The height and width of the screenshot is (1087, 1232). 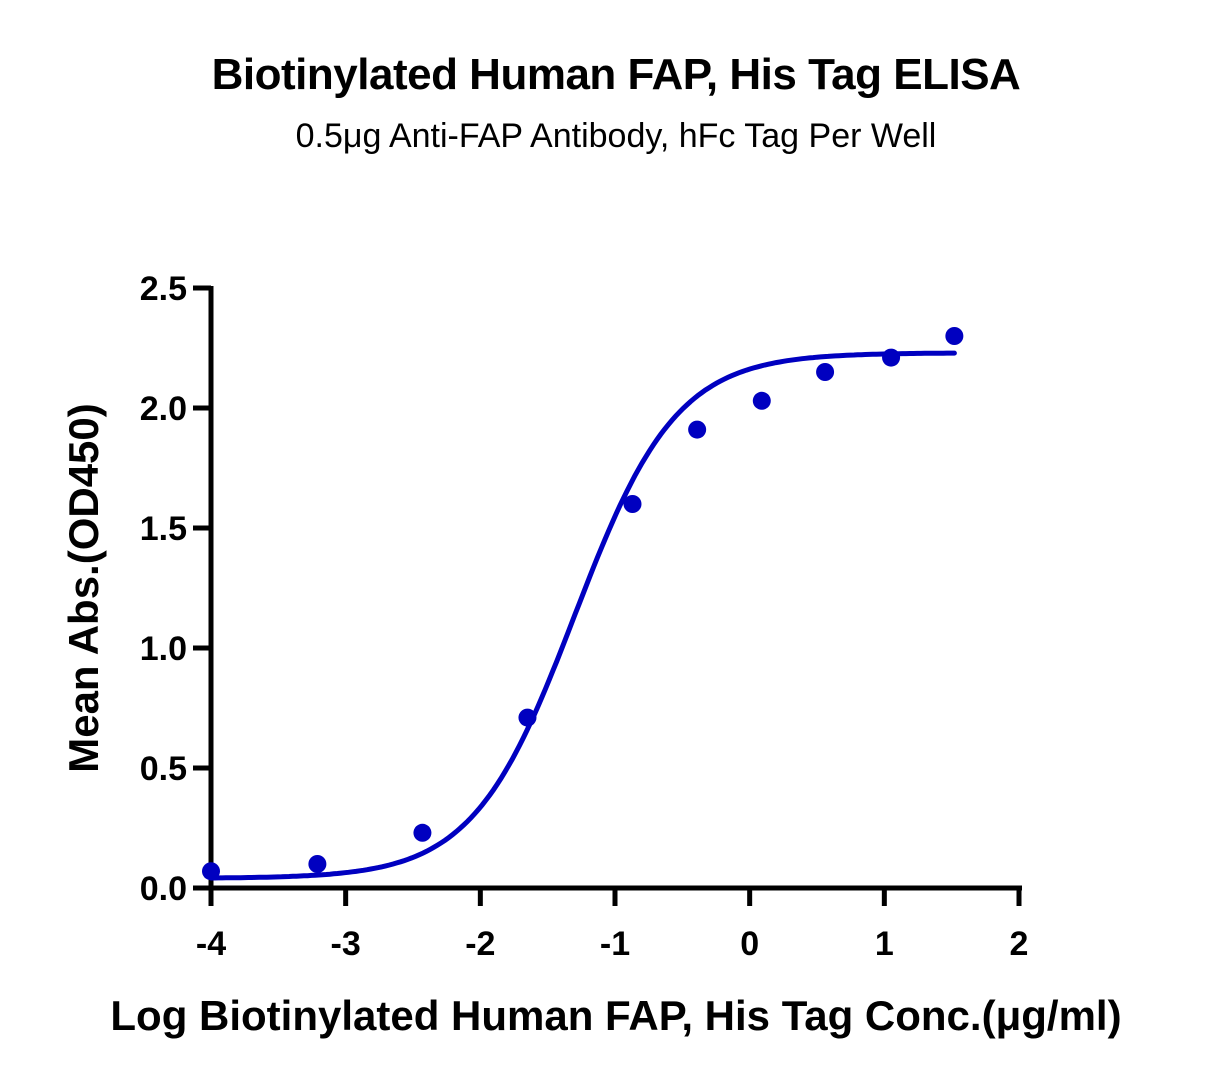 I want to click on y-tick-label: 2.0, so click(x=163, y=409).